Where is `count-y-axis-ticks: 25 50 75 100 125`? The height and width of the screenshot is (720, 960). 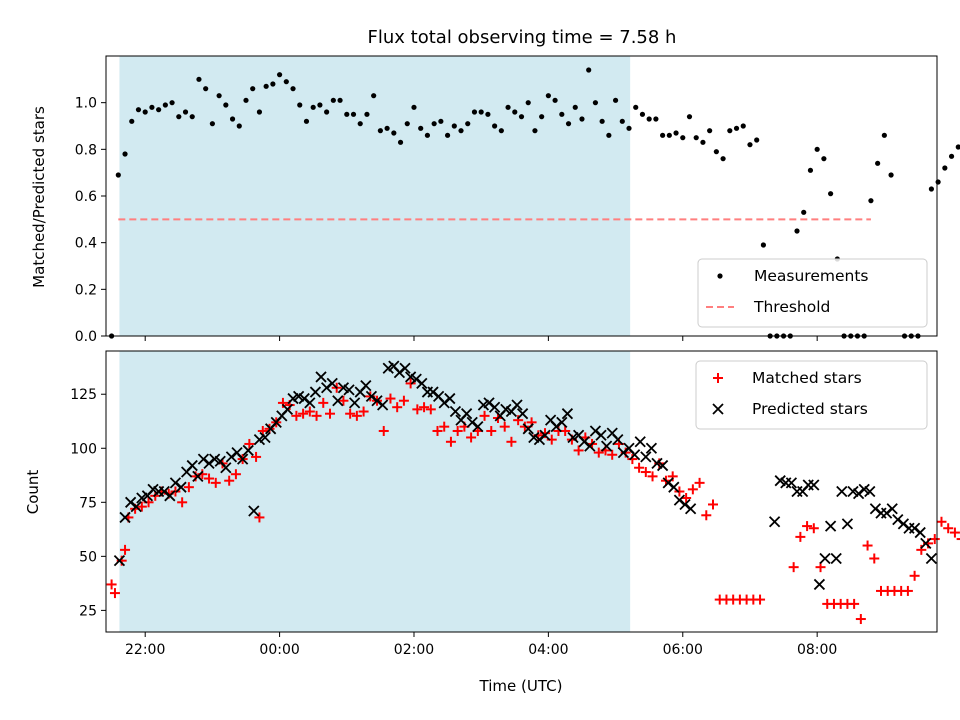
count-y-axis-ticks: 25 50 75 100 125 is located at coordinates (88, 503).